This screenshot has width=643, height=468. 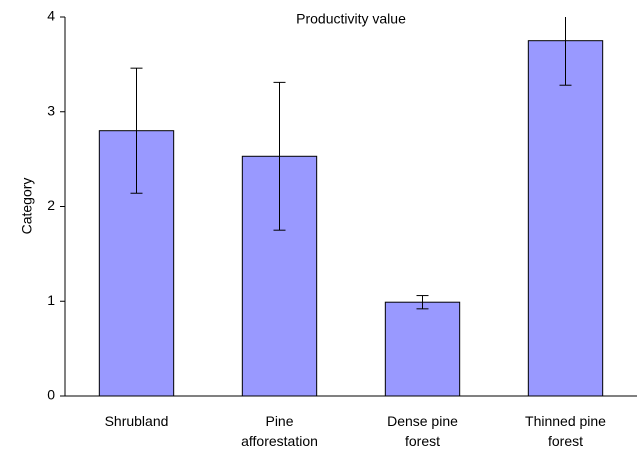 What do you see at coordinates (565, 431) in the screenshot?
I see `x-tick-label: Thinned pine forest` at bounding box center [565, 431].